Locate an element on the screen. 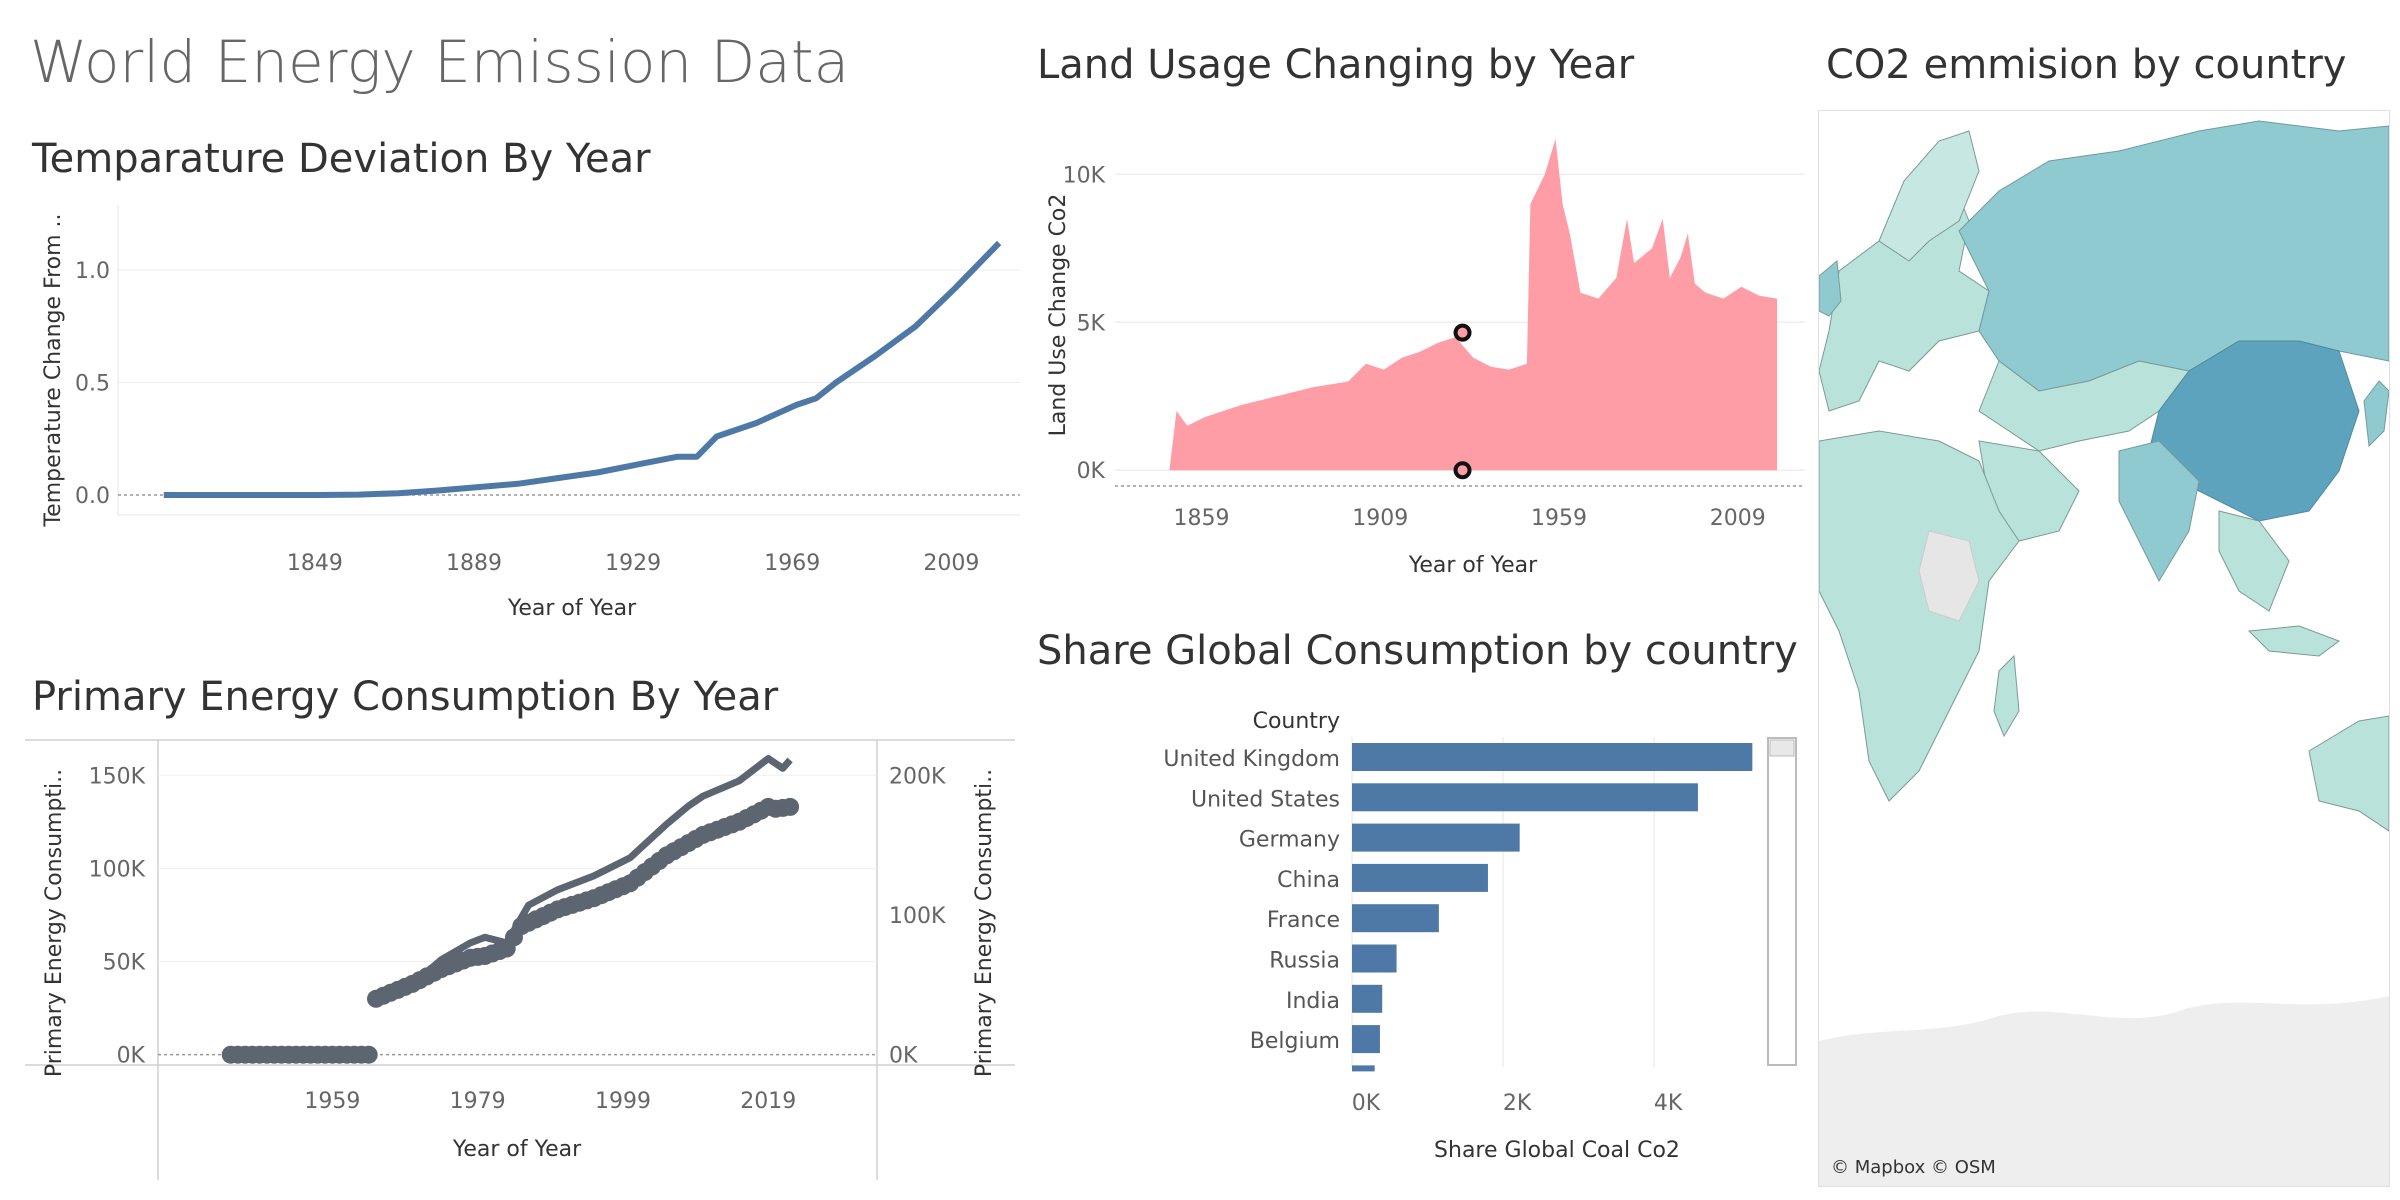 This screenshot has width=2400, height=1200. land-x-axis-title: Year of Year is located at coordinates (1473, 565).